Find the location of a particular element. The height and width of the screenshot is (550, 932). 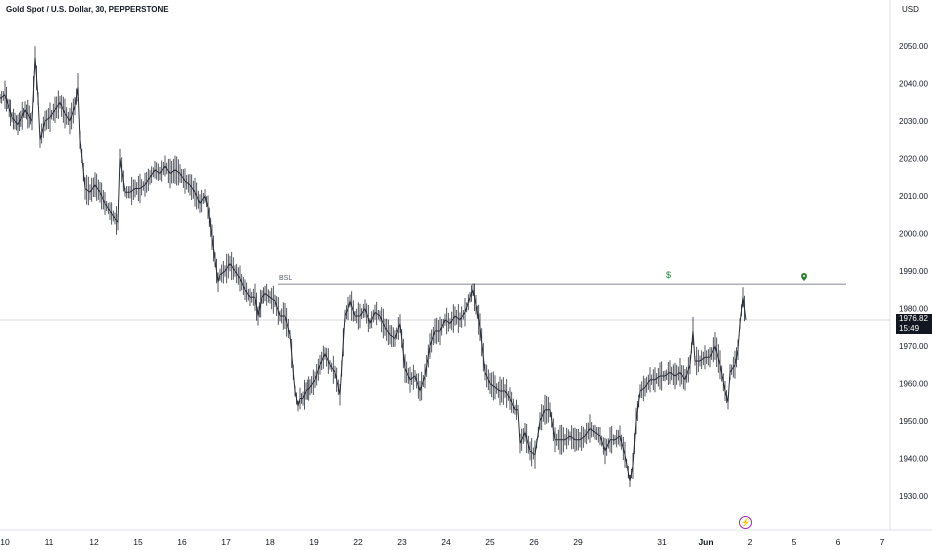

price-tick: 1930.00 is located at coordinates (913, 496).